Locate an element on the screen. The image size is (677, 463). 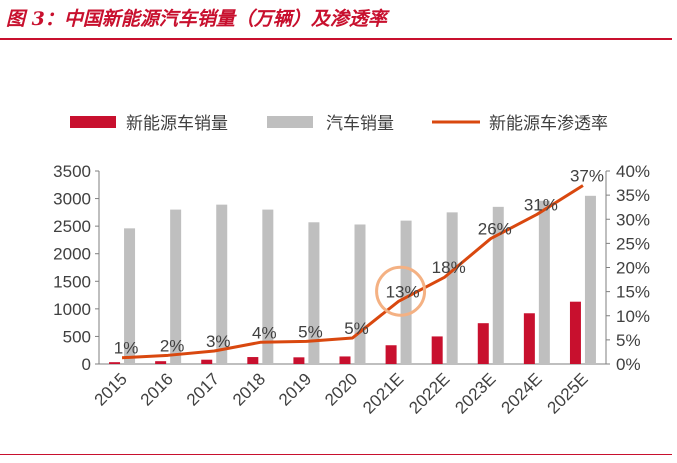
penetration-data-label: 13% is located at coordinates (403, 291).